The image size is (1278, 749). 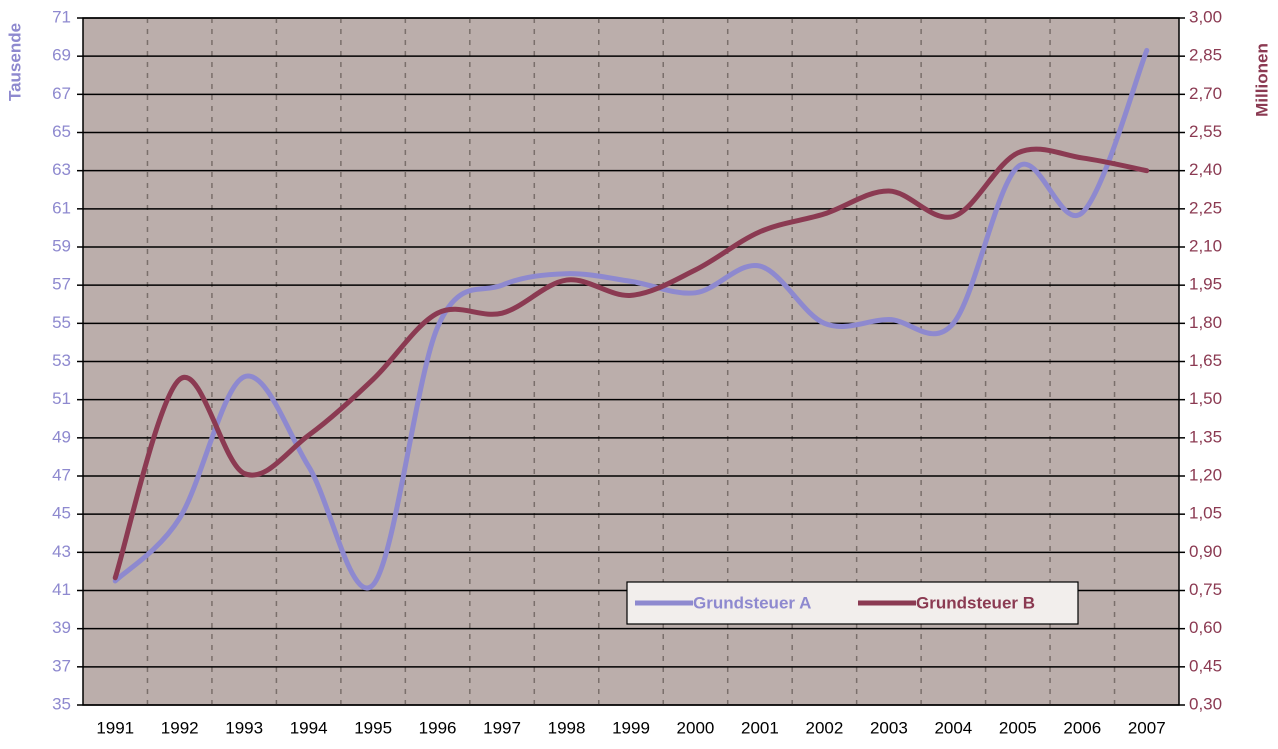 I want to click on y2-tick-label: 2,40, so click(x=1205, y=169).